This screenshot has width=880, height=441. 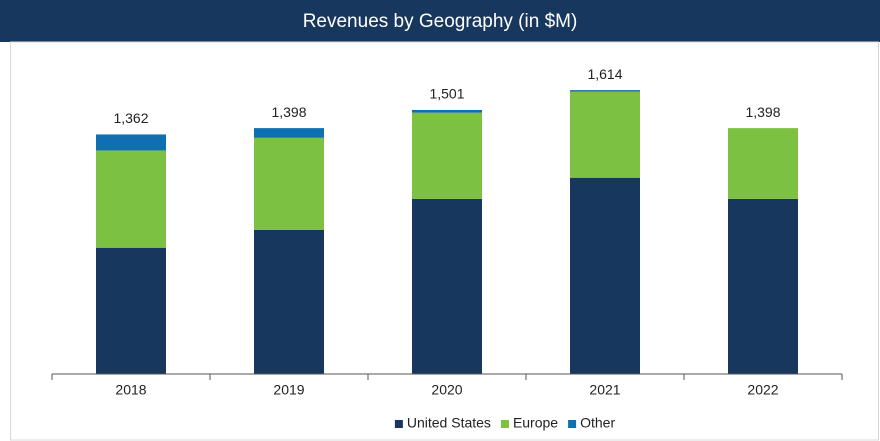 I want to click on title-bar, so click(x=440, y=21).